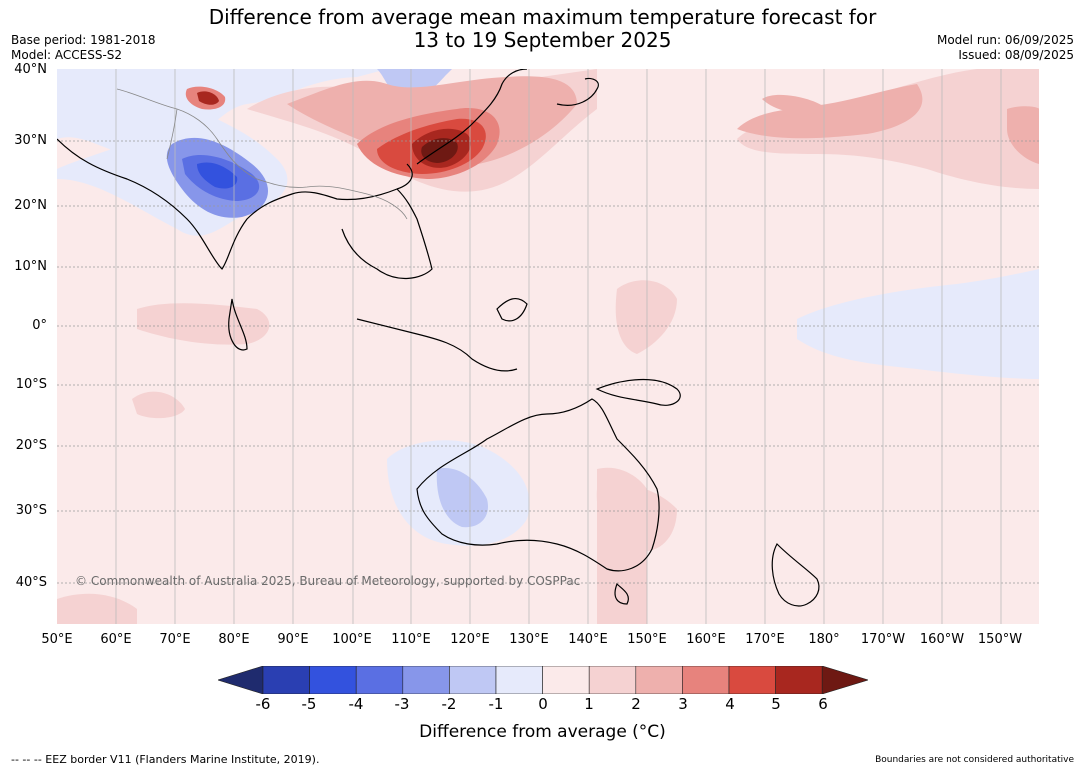 This screenshot has width=1085, height=770. What do you see at coordinates (30, 266) in the screenshot?
I see `lat-label: 10°N` at bounding box center [30, 266].